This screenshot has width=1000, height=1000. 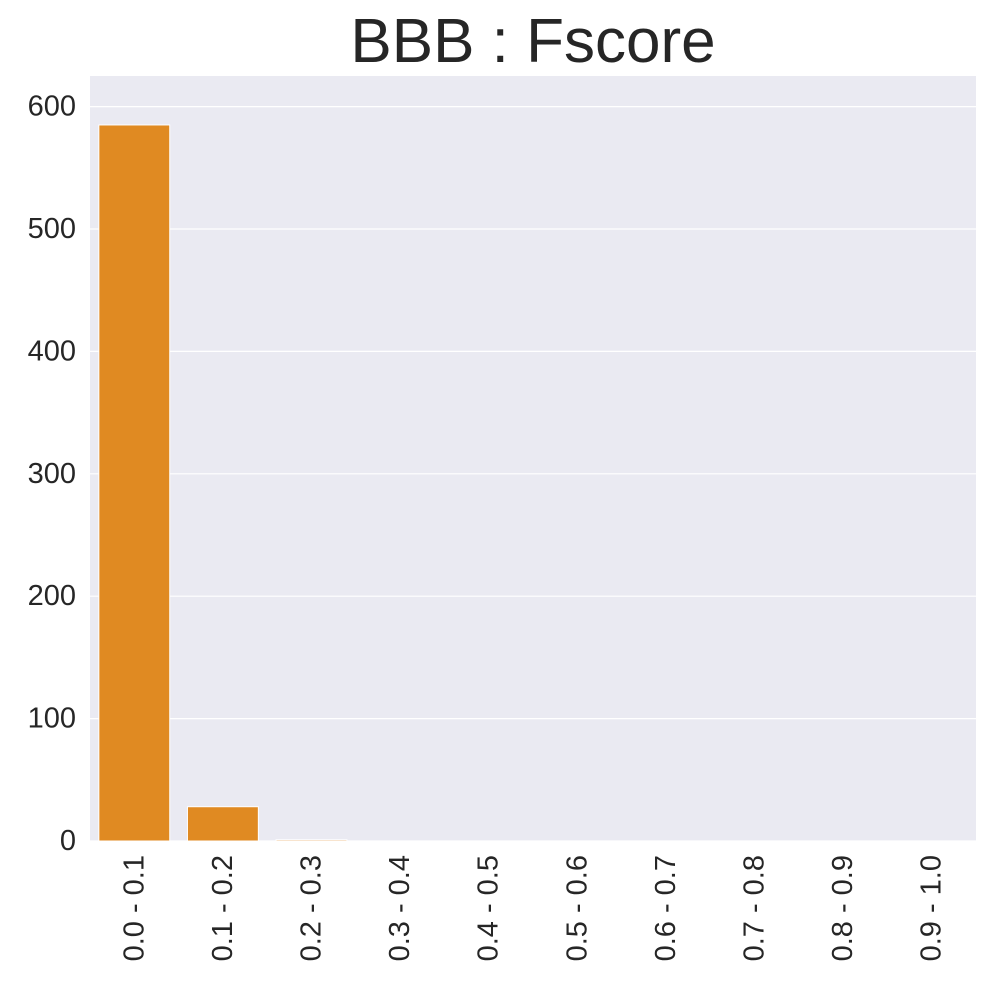 I want to click on x-tick-label: 0.5 - 0.6, so click(x=577, y=908).